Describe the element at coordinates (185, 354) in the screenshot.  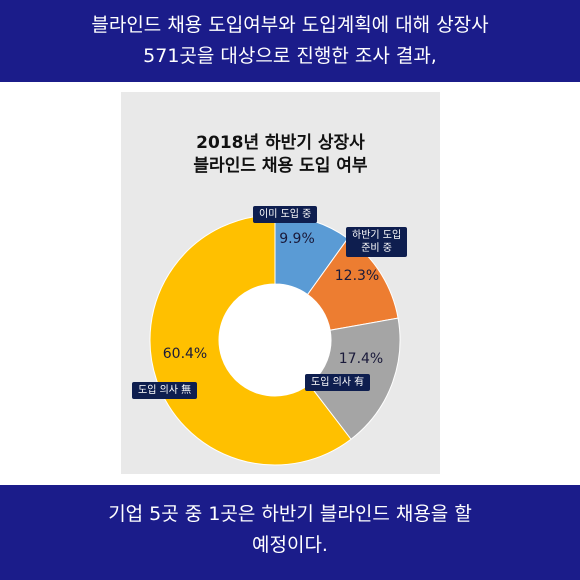
I see `value-label-no-intent: 60.4%` at that location.